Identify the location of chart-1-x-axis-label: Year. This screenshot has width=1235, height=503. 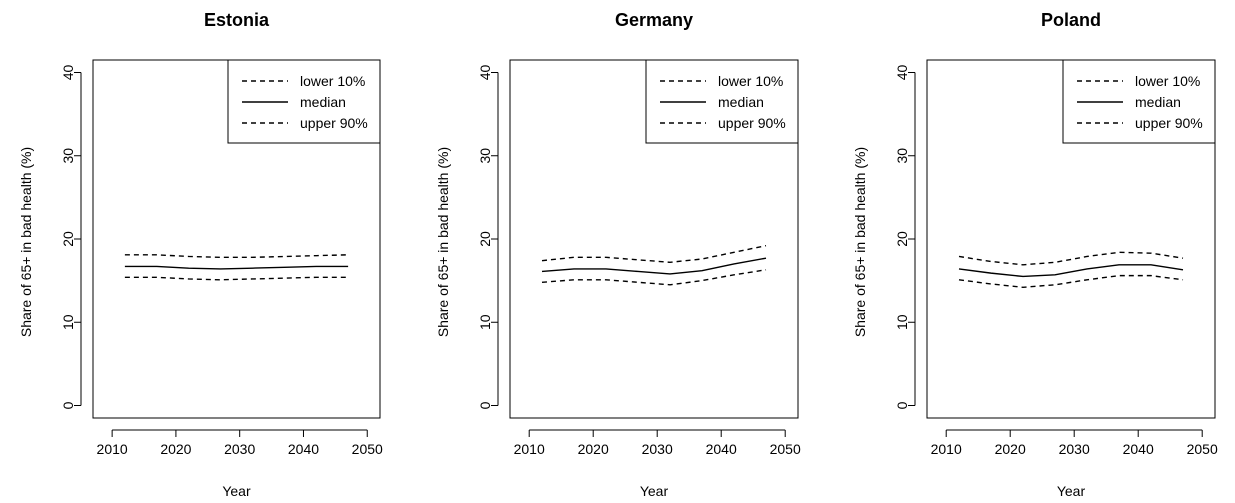
(654, 491).